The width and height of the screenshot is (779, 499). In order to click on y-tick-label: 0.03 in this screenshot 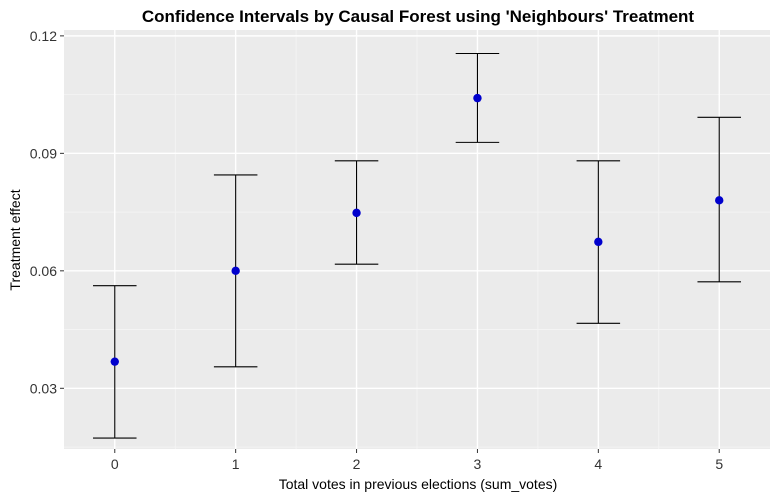, I will do `click(43, 388)`.